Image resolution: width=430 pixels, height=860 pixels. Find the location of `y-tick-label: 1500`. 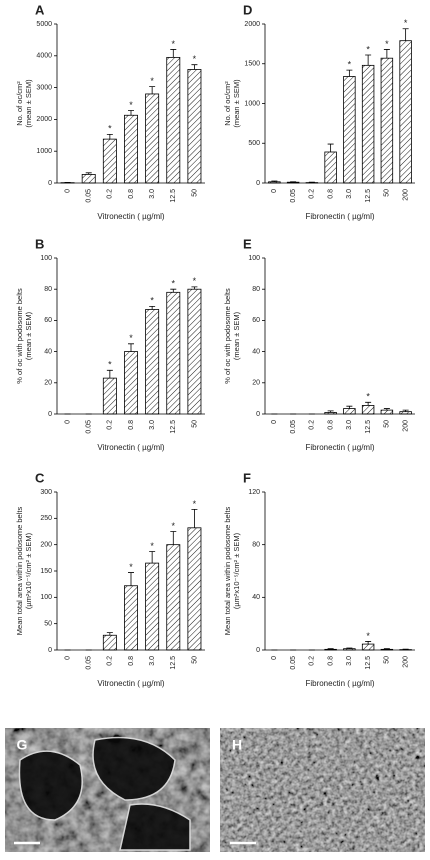

y-tick-label: 1500 is located at coordinates (252, 64).